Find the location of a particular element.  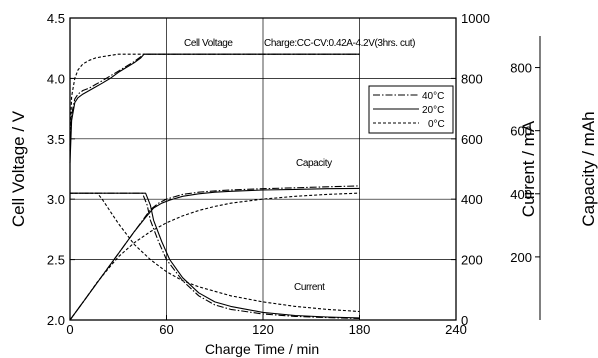

x-axis-label: Charge Time / min is located at coordinates (262, 349).